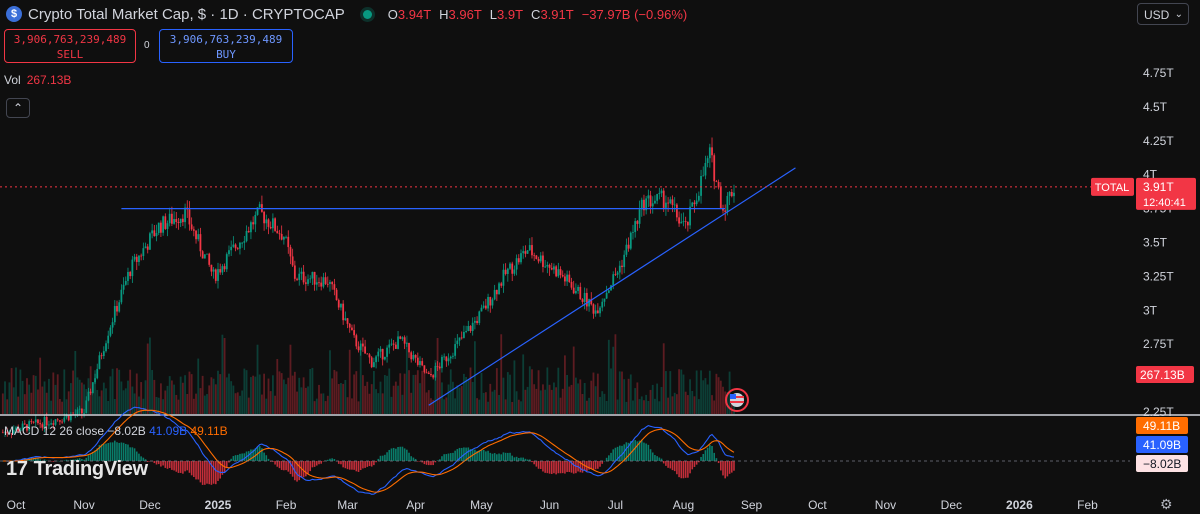 The height and width of the screenshot is (514, 1200). Describe the element at coordinates (116, 431) in the screenshot. I see `macd-legend: MACD 12 26 close −8.02B 41.09B 49.11B` at that location.